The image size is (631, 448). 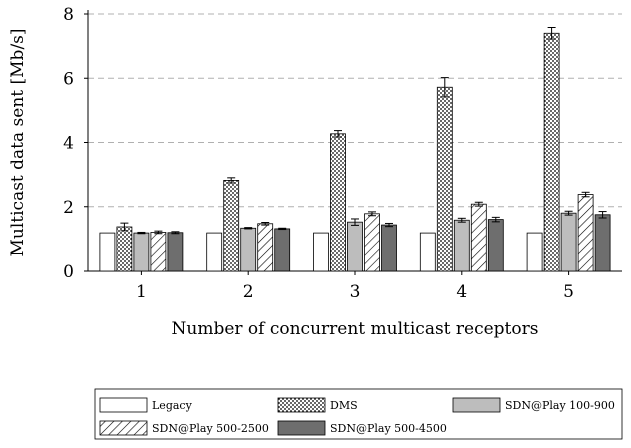 I want to click on y-tick-label: 6, so click(x=68, y=79).